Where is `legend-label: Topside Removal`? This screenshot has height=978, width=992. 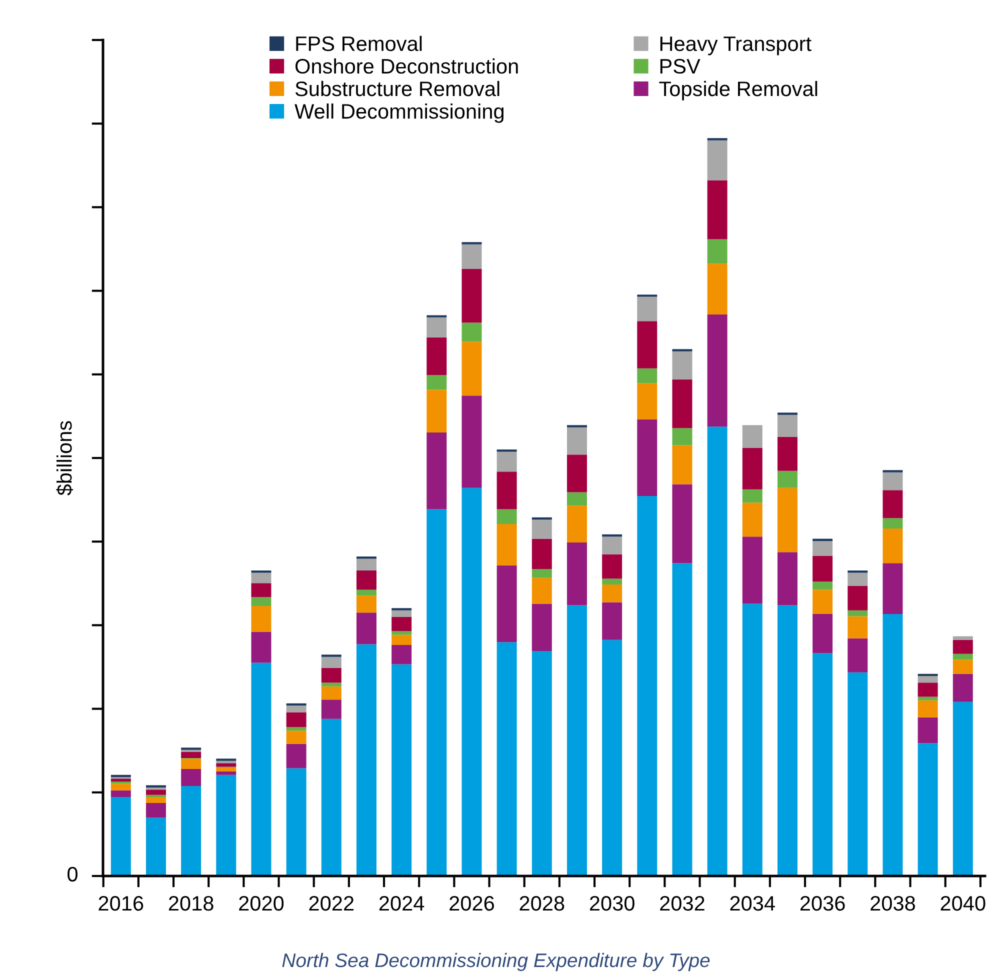
legend-label: Topside Removal is located at coordinates (738, 90).